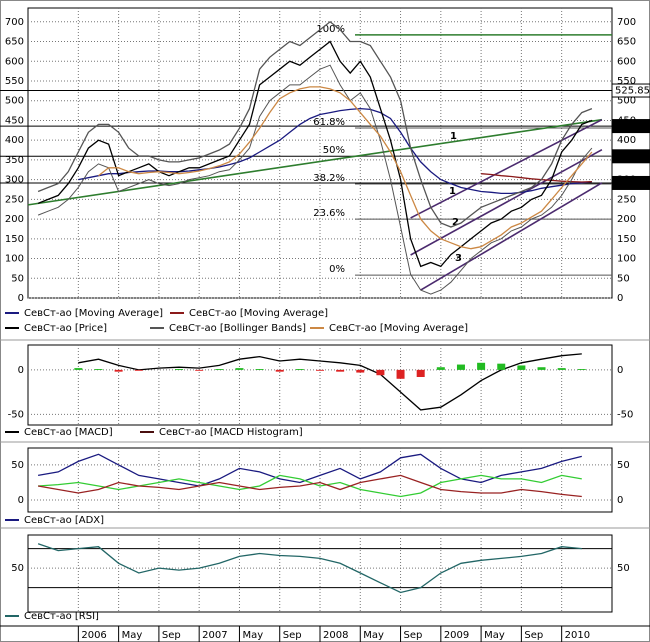  What do you see at coordinates (68, 432) in the screenshot?
I see `legend-label: СевСт-ао [MACD]` at bounding box center [68, 432].